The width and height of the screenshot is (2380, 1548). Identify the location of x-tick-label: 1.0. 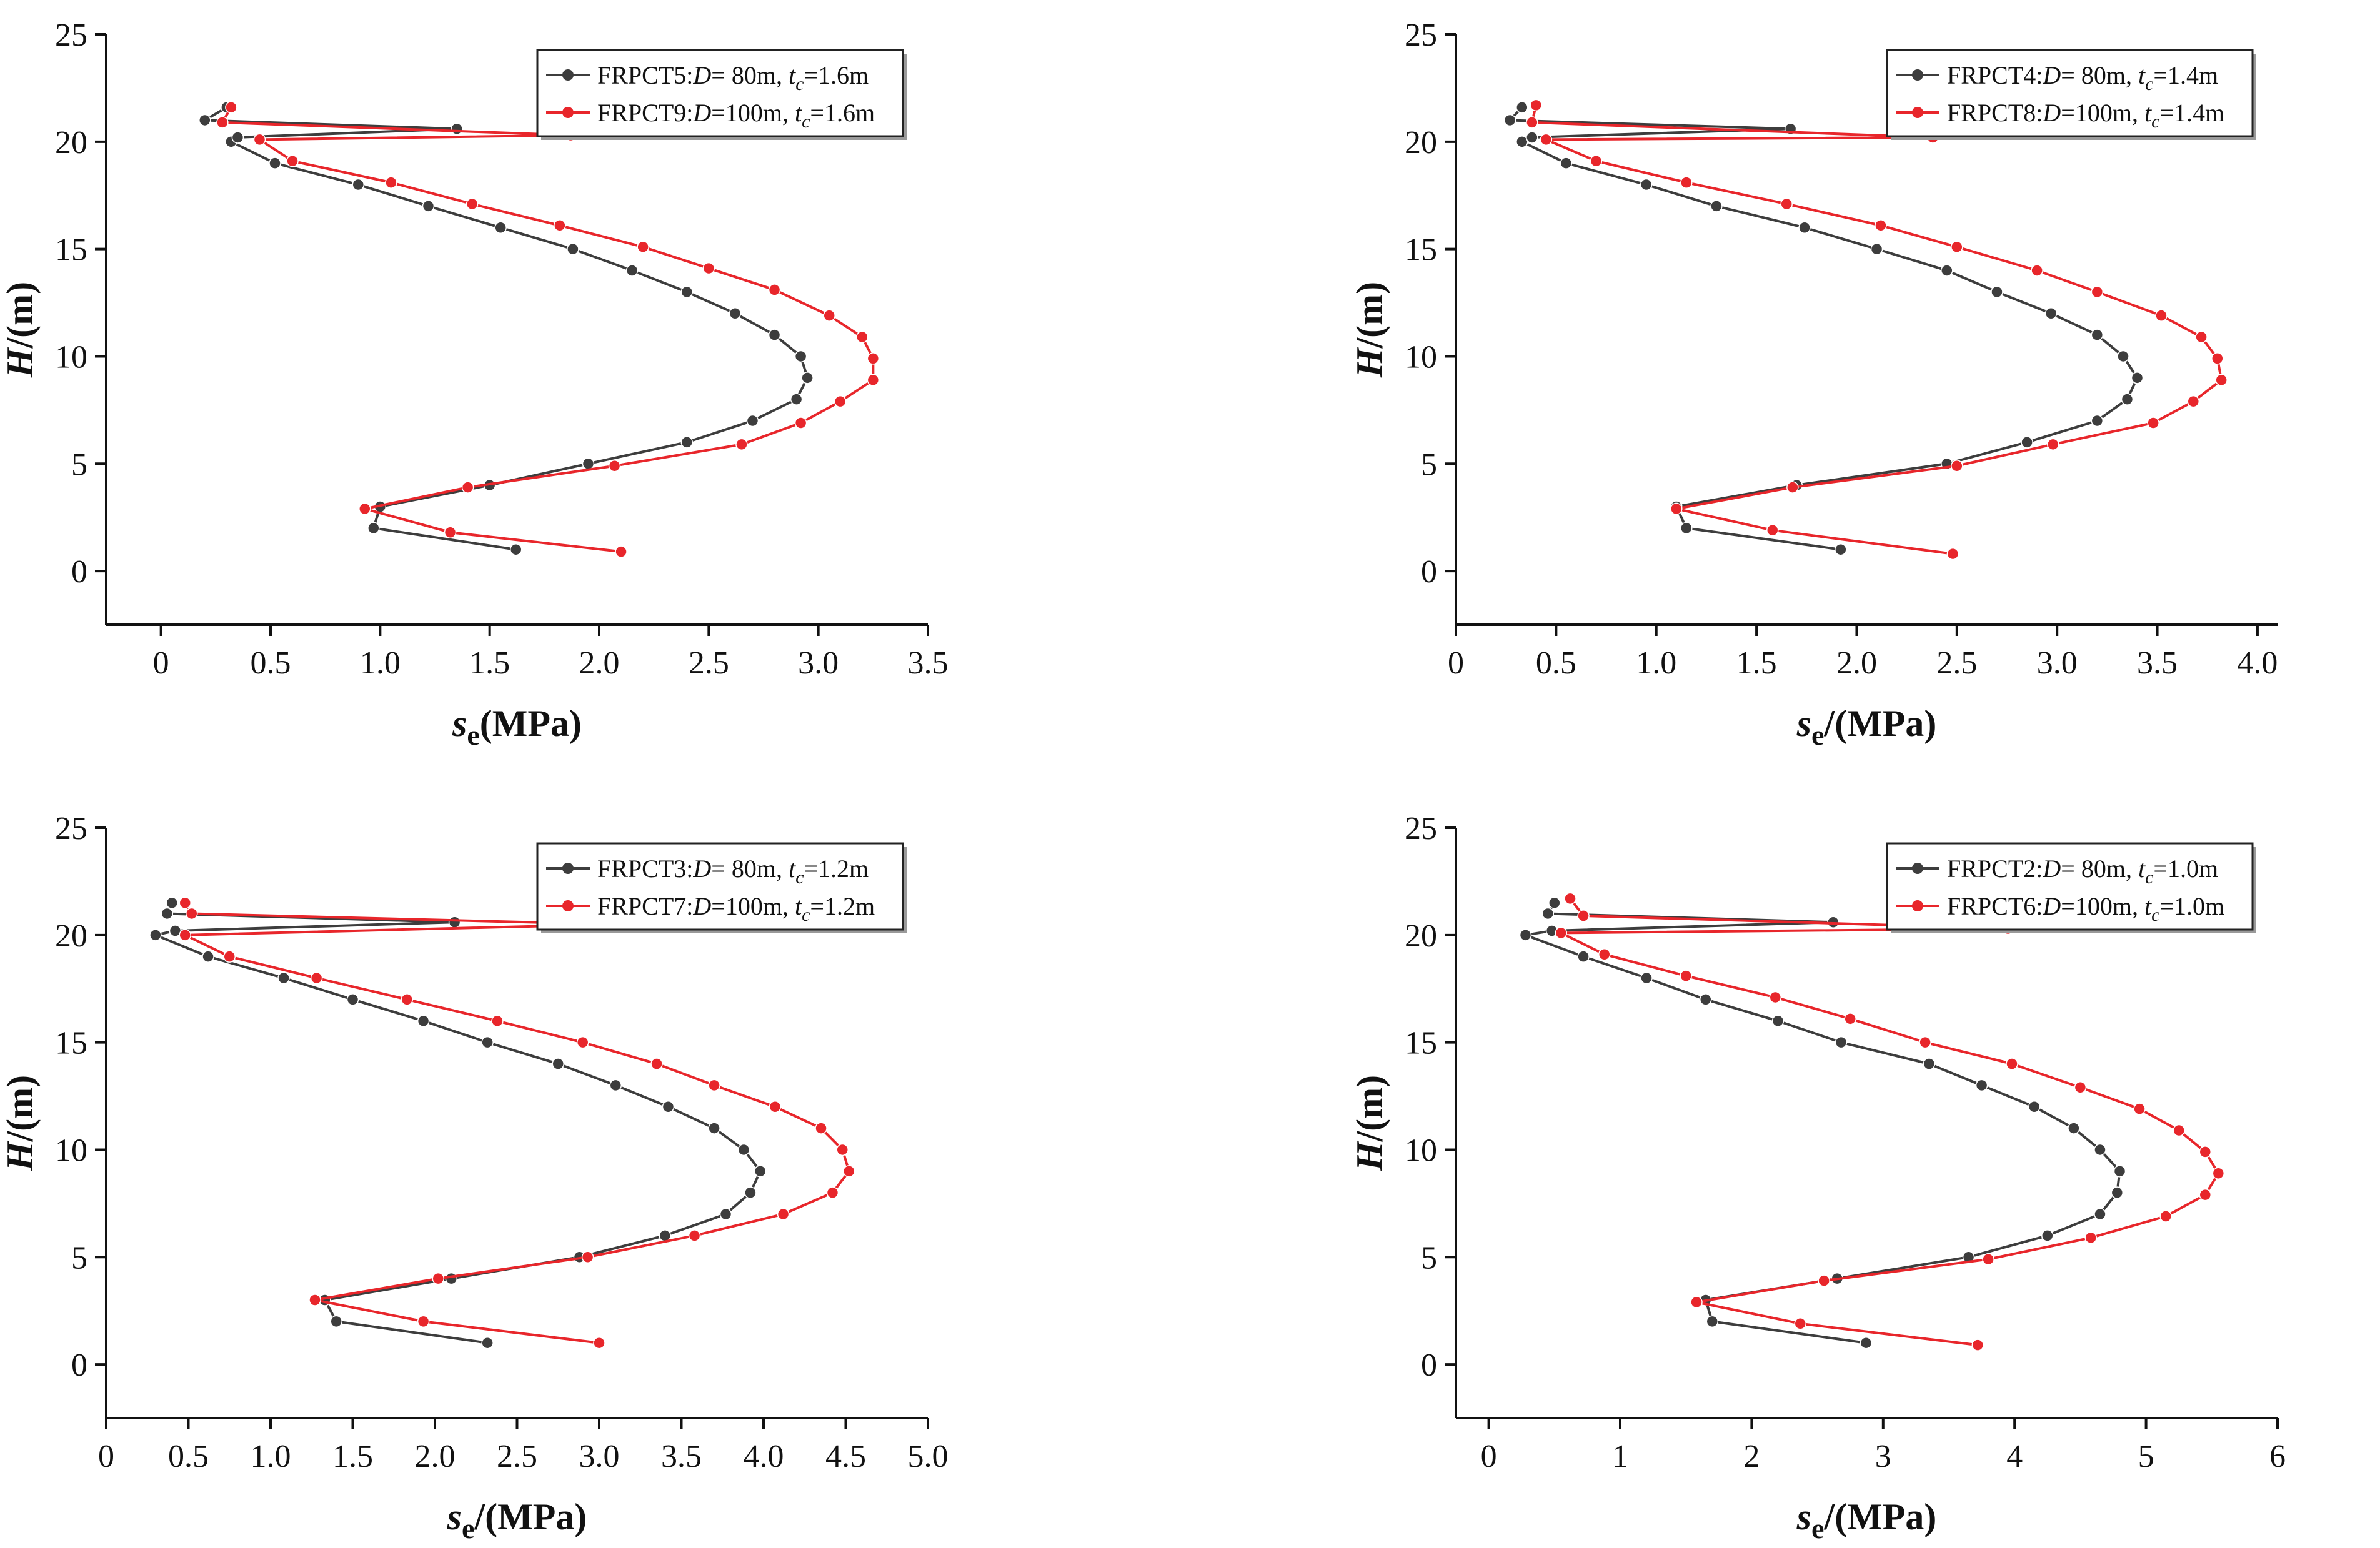
(271, 1456).